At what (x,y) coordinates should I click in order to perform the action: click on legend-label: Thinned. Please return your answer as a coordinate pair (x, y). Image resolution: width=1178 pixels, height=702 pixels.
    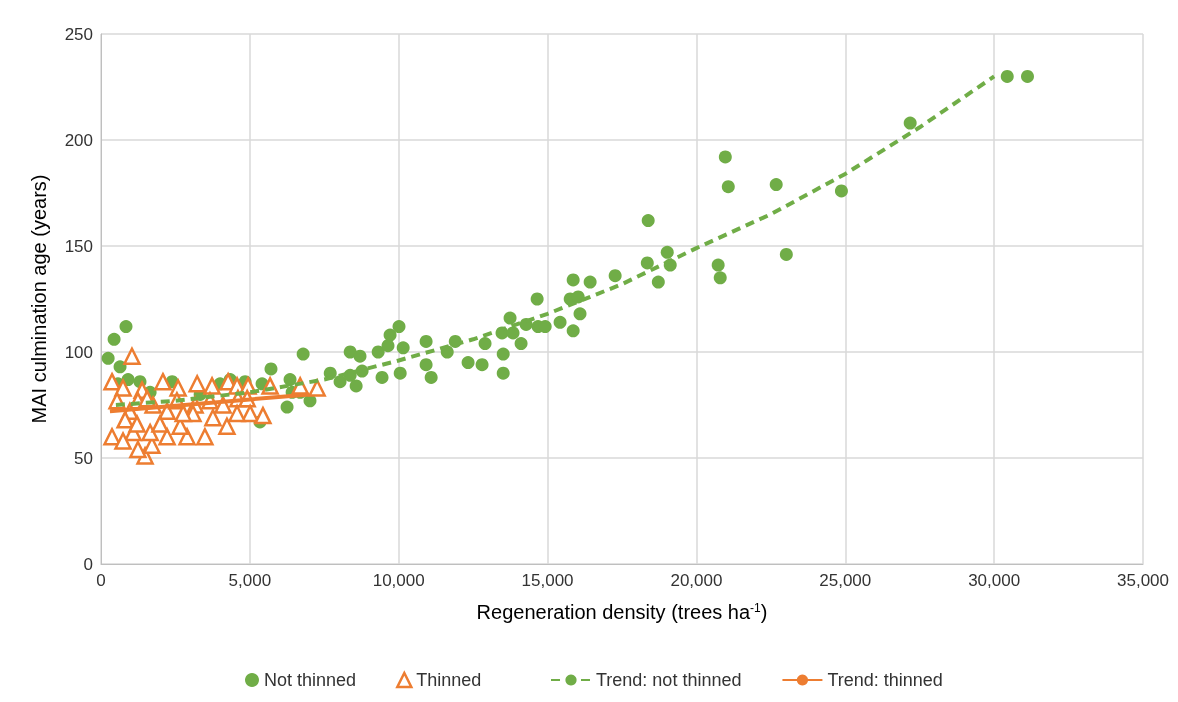
    Looking at the image, I should click on (449, 680).